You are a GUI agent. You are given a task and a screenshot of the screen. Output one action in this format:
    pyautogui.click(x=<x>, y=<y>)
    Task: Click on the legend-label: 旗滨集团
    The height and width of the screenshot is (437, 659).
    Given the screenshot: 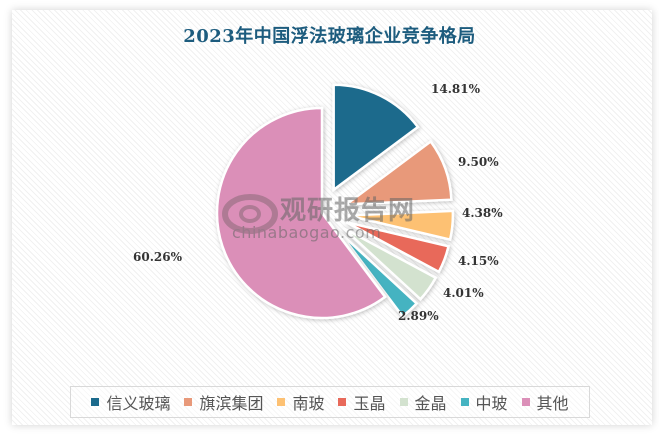 What is the action you would take?
    pyautogui.click(x=231, y=403)
    